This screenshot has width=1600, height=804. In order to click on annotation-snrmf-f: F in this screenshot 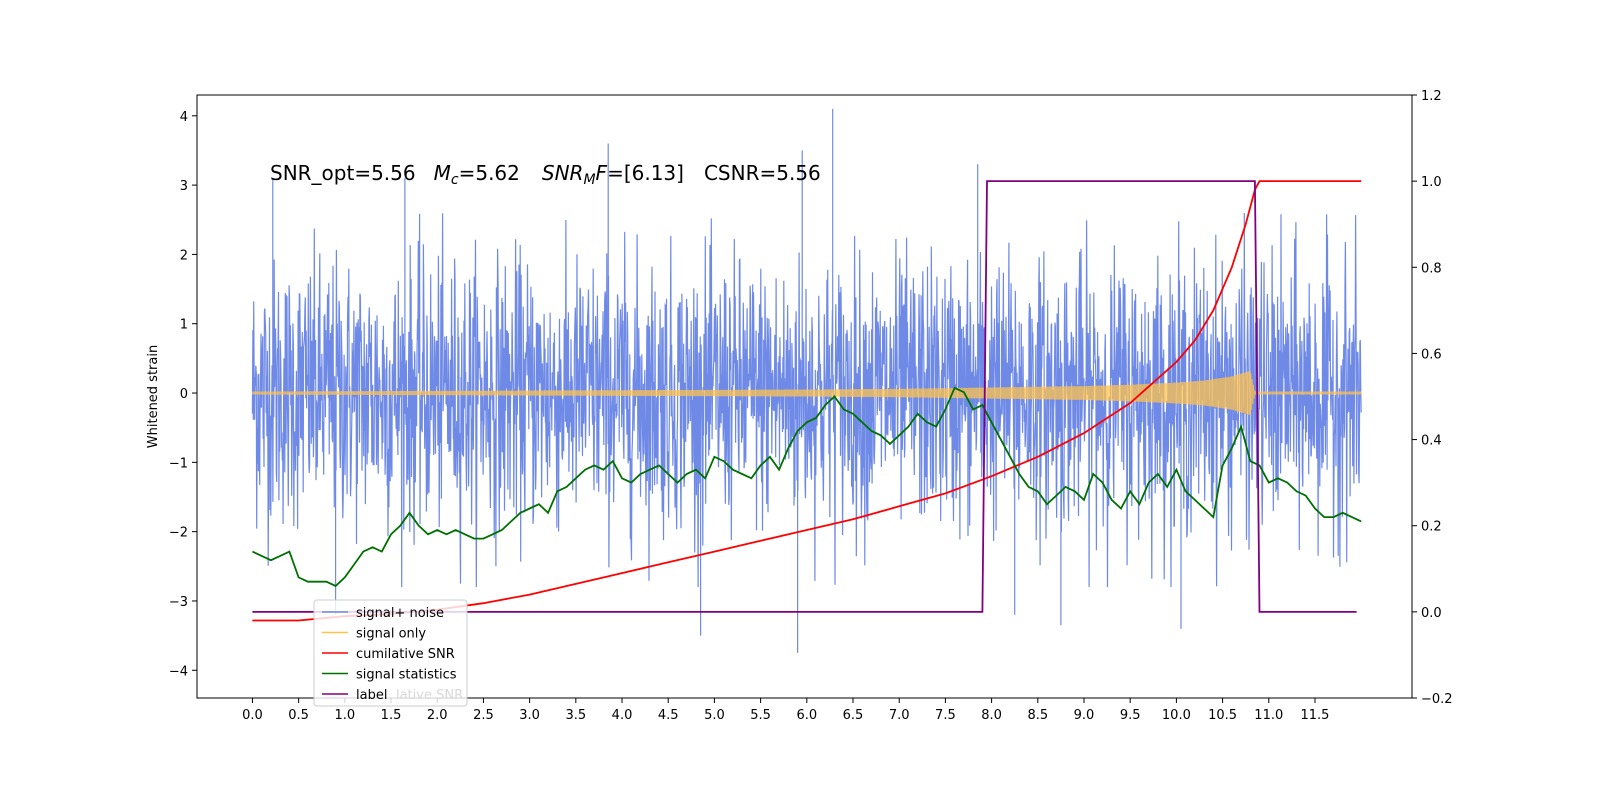, I will do `click(602, 173)`.